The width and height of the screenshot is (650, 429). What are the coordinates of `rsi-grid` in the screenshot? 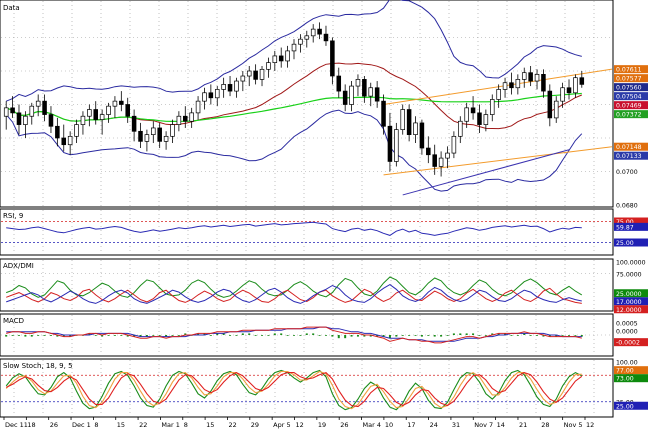 It's located at (306, 232).